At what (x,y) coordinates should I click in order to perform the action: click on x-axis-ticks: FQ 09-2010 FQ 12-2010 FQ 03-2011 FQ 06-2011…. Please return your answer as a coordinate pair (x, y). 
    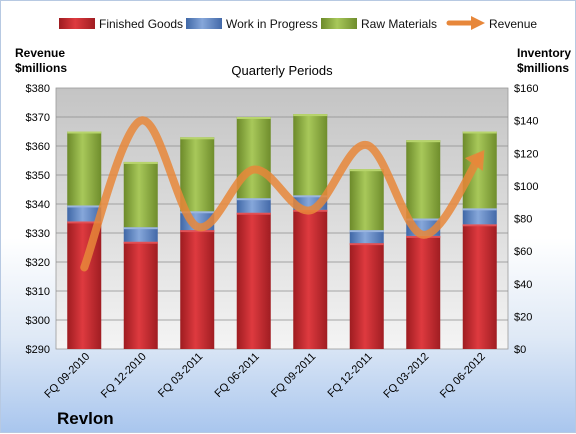
    Looking at the image, I should click on (264, 376).